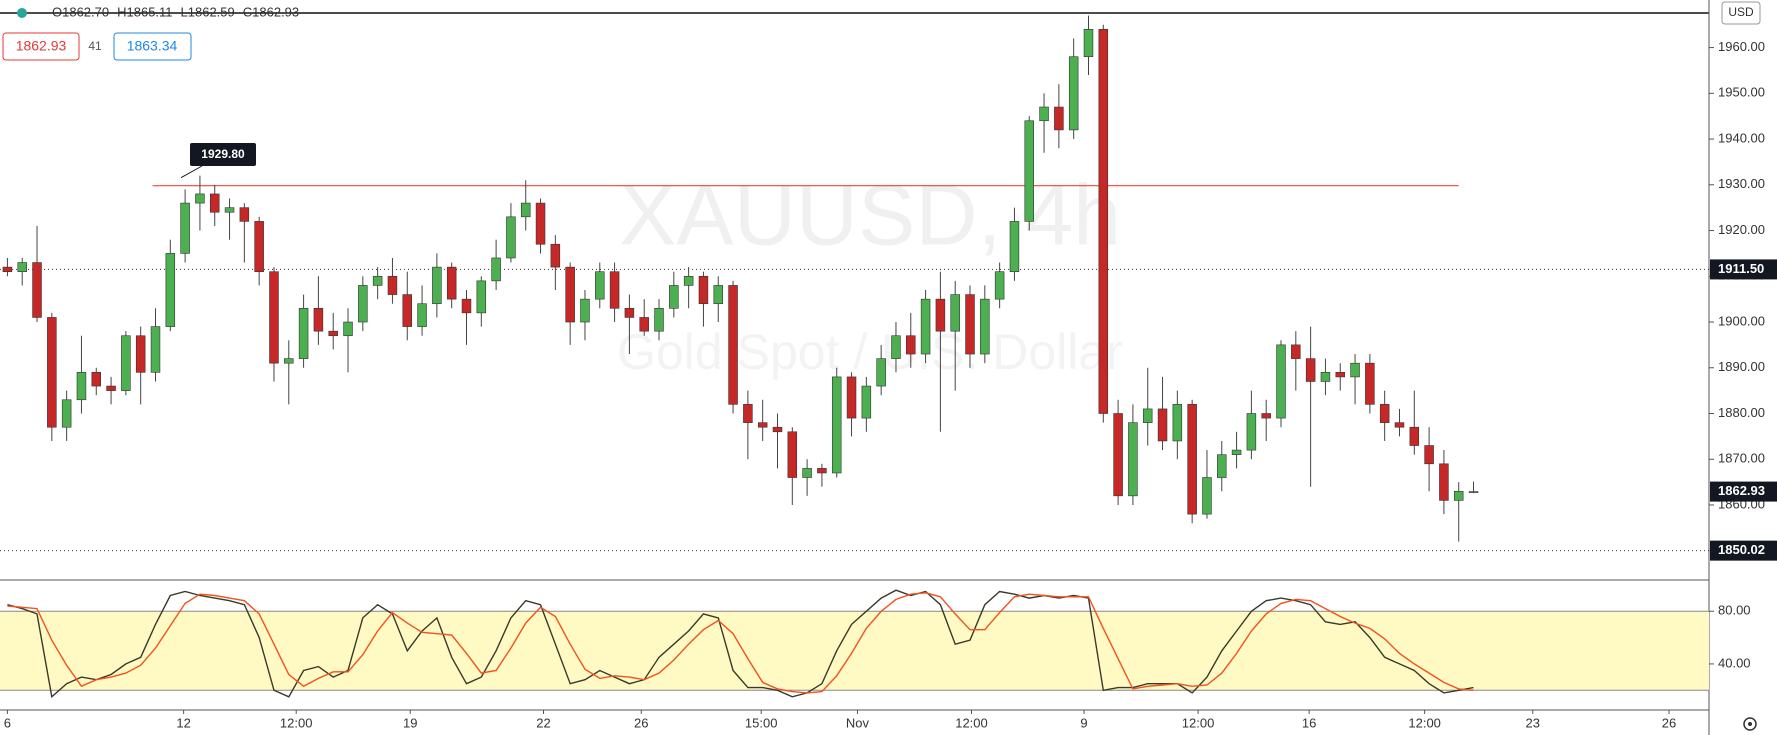 The image size is (1777, 735). Describe the element at coordinates (1741, 137) in the screenshot. I see `y-tick-label: 1940.00` at that location.